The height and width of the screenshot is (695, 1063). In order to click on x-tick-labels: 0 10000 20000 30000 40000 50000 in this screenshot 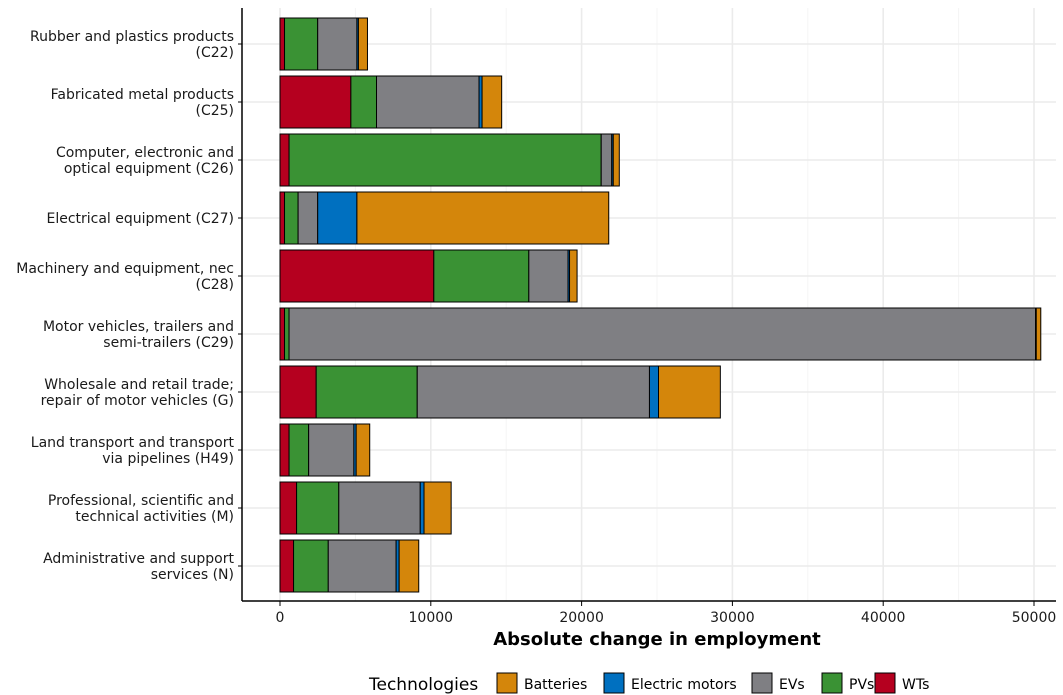, I will do `click(666, 613)`.